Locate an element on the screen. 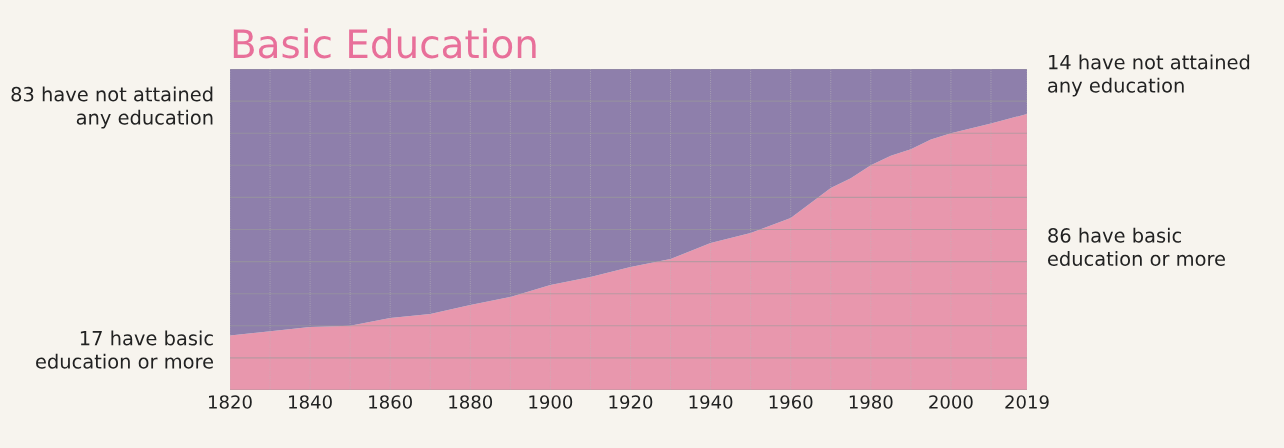  x-tick-label: 1980 is located at coordinates (871, 402).